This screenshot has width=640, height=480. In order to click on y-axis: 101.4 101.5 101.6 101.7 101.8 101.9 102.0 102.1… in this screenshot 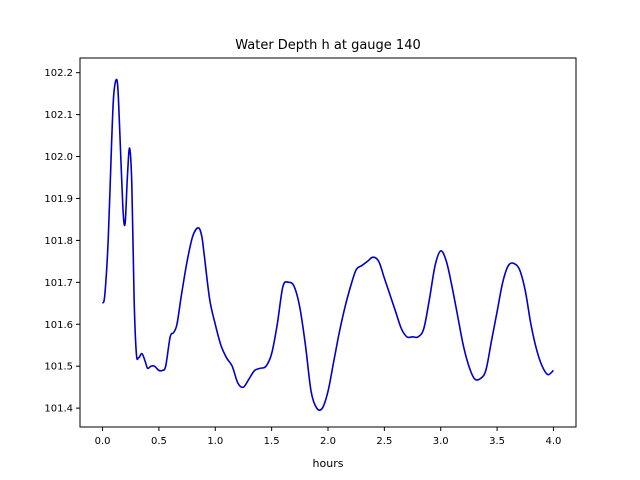, I will do `click(62, 241)`.